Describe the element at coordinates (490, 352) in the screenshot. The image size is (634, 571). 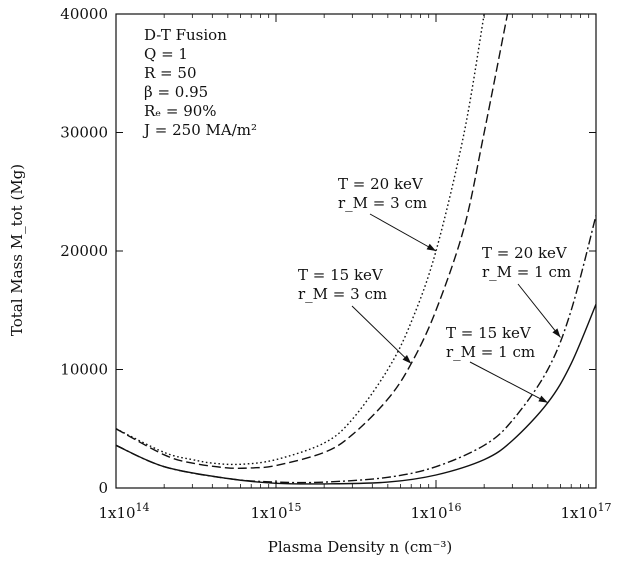
I see `annotation-15kev-1cm-line2: r_M = 1 cm` at that location.